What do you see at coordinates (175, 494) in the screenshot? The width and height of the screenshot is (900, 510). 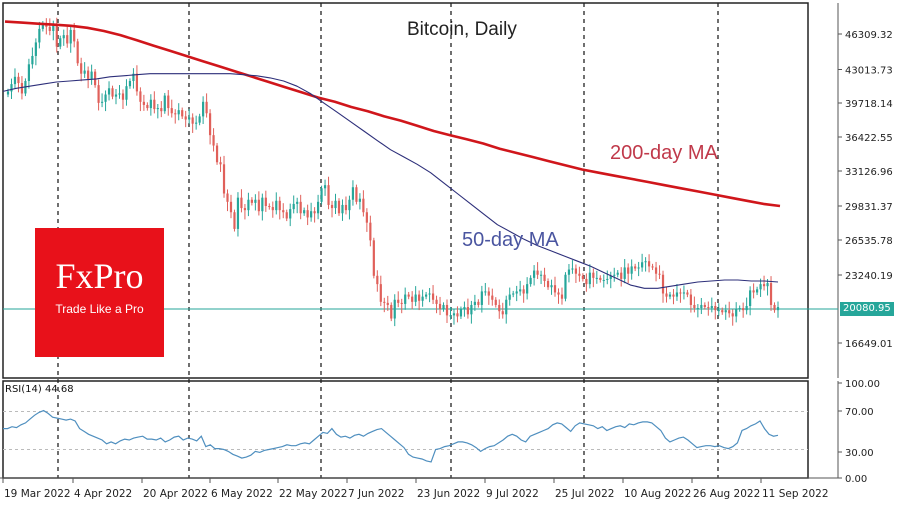 I see `date-tick-label: 20 Apr 2022` at bounding box center [175, 494].